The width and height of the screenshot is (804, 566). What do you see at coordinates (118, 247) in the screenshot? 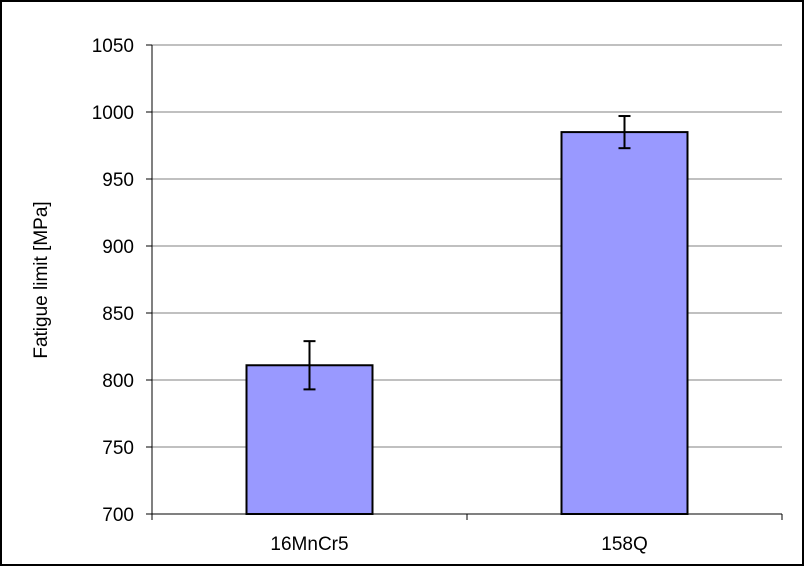
I see `y-tick-label: 900` at bounding box center [118, 247].